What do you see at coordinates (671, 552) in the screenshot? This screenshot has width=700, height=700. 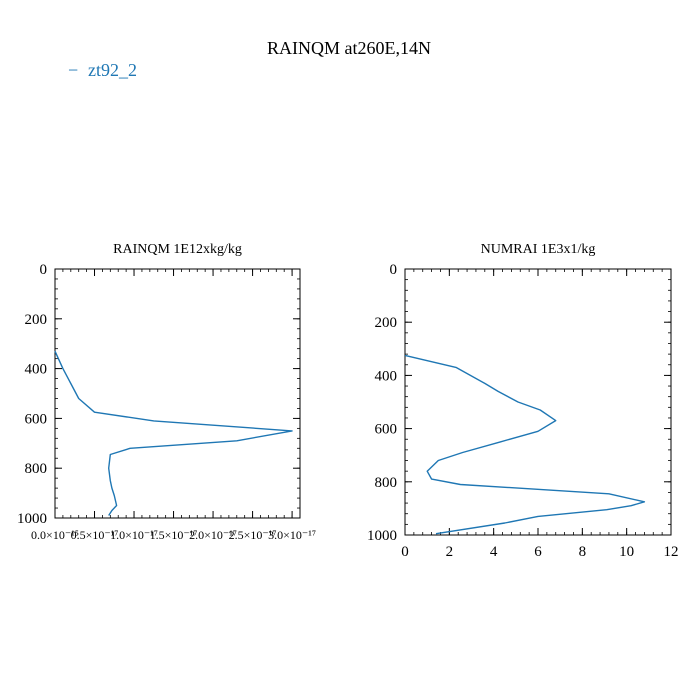 I see `x-tick-label: 12` at bounding box center [671, 552].